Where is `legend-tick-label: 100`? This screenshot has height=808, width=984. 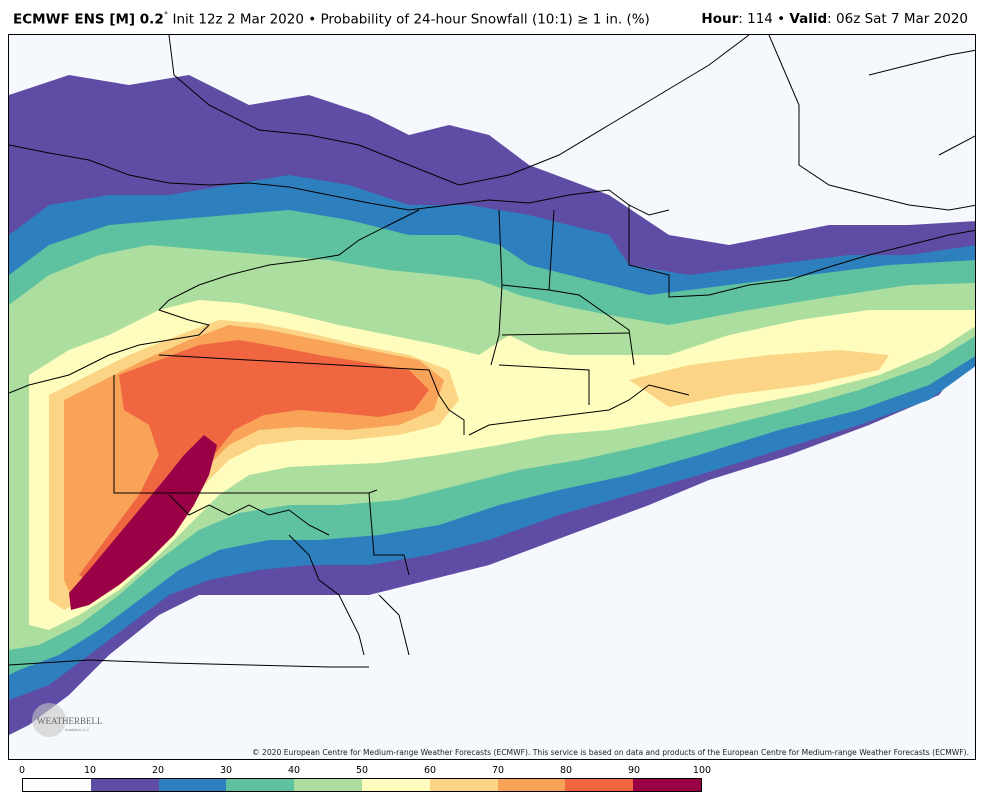
legend-tick-label: 100 is located at coordinates (702, 770).